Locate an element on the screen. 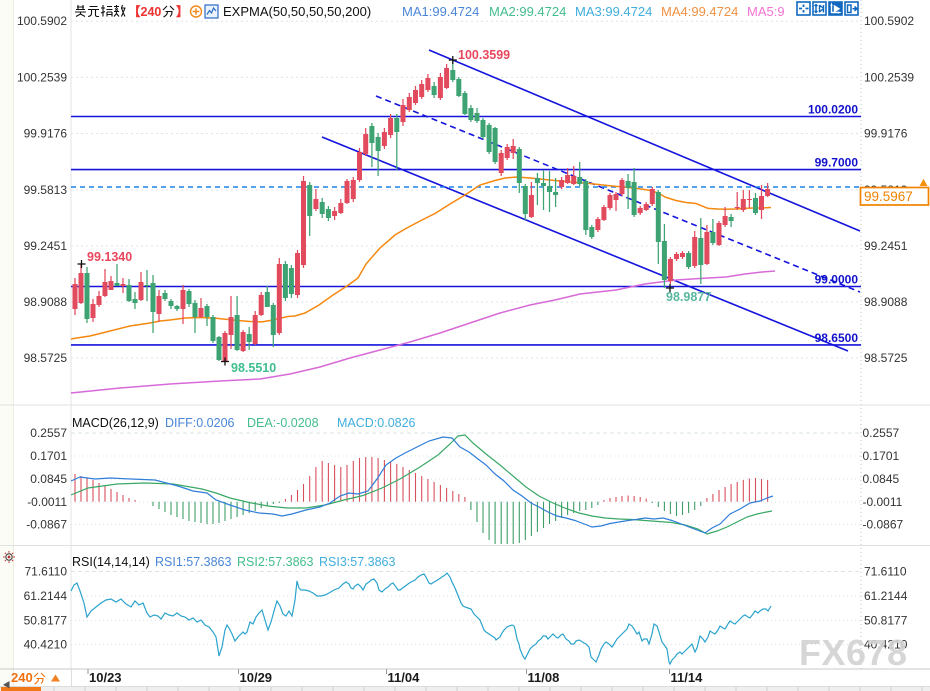  svg-text: 【240 is located at coordinates (144, 11).